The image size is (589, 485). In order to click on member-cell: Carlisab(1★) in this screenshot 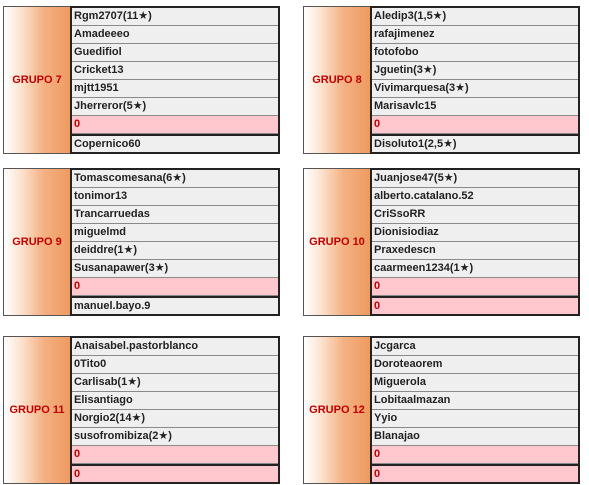, I will do `click(175, 383)`.